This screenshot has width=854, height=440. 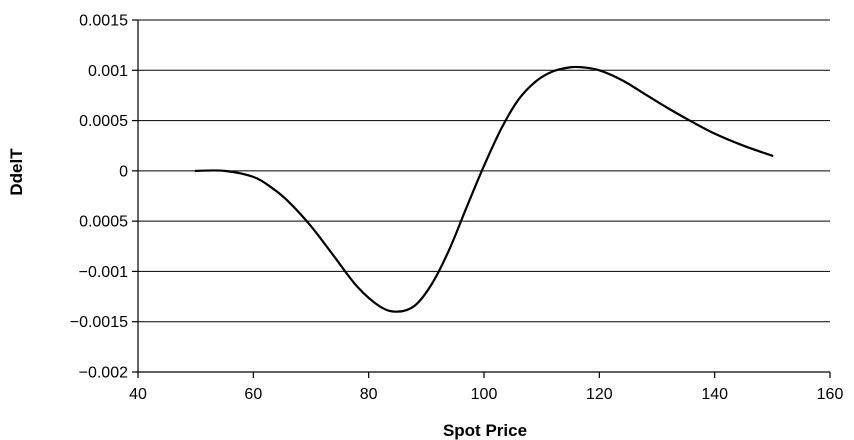 I want to click on x-tick-label: 140, so click(x=714, y=394).